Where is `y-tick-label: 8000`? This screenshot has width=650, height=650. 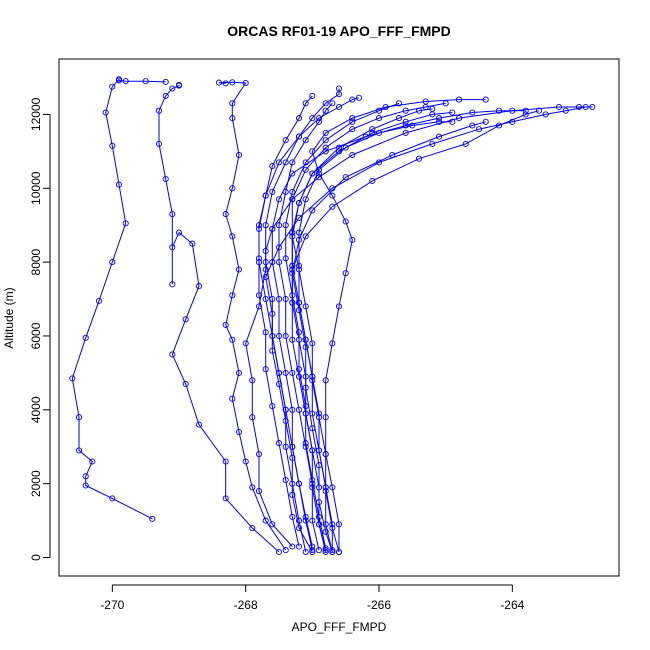
y-tick-label: 8000 is located at coordinates (36, 261).